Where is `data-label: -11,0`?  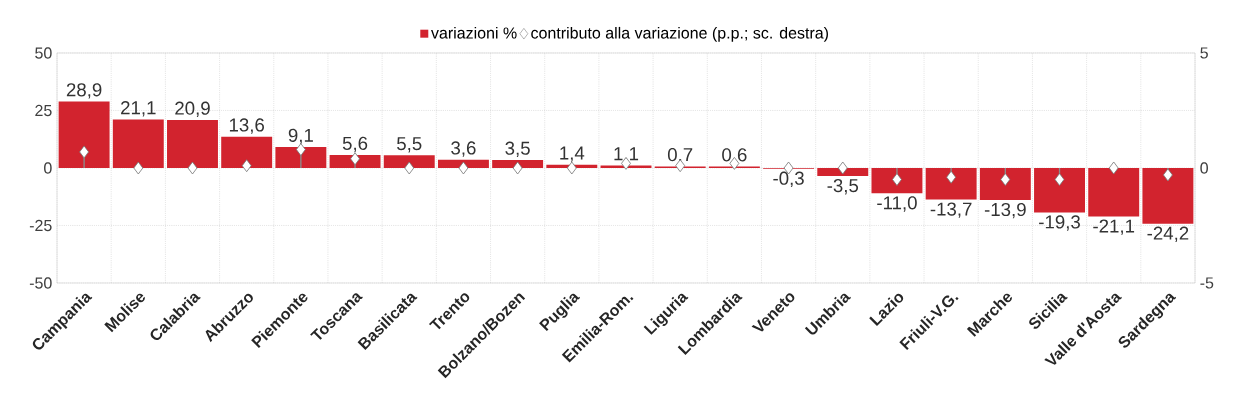
data-label: -11,0 is located at coordinates (897, 204).